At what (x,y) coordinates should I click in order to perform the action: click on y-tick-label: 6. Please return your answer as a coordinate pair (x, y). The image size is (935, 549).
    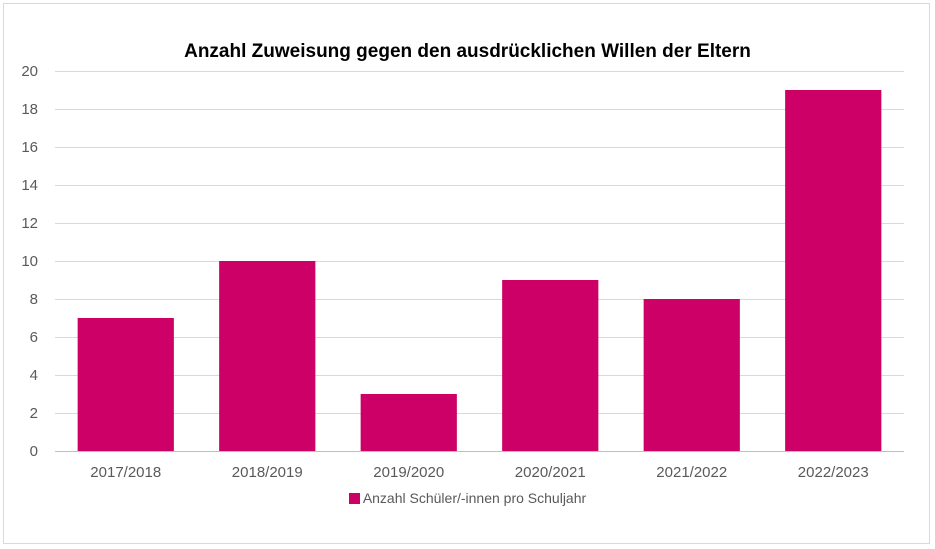
    Looking at the image, I should click on (34, 337).